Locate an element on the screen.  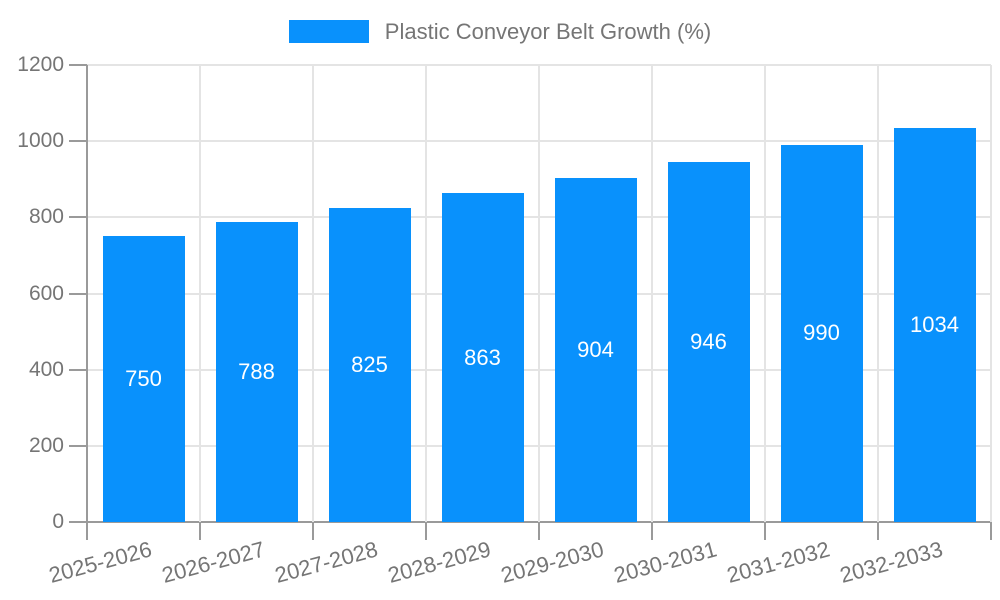
bar-value-label: 825 is located at coordinates (369, 364).